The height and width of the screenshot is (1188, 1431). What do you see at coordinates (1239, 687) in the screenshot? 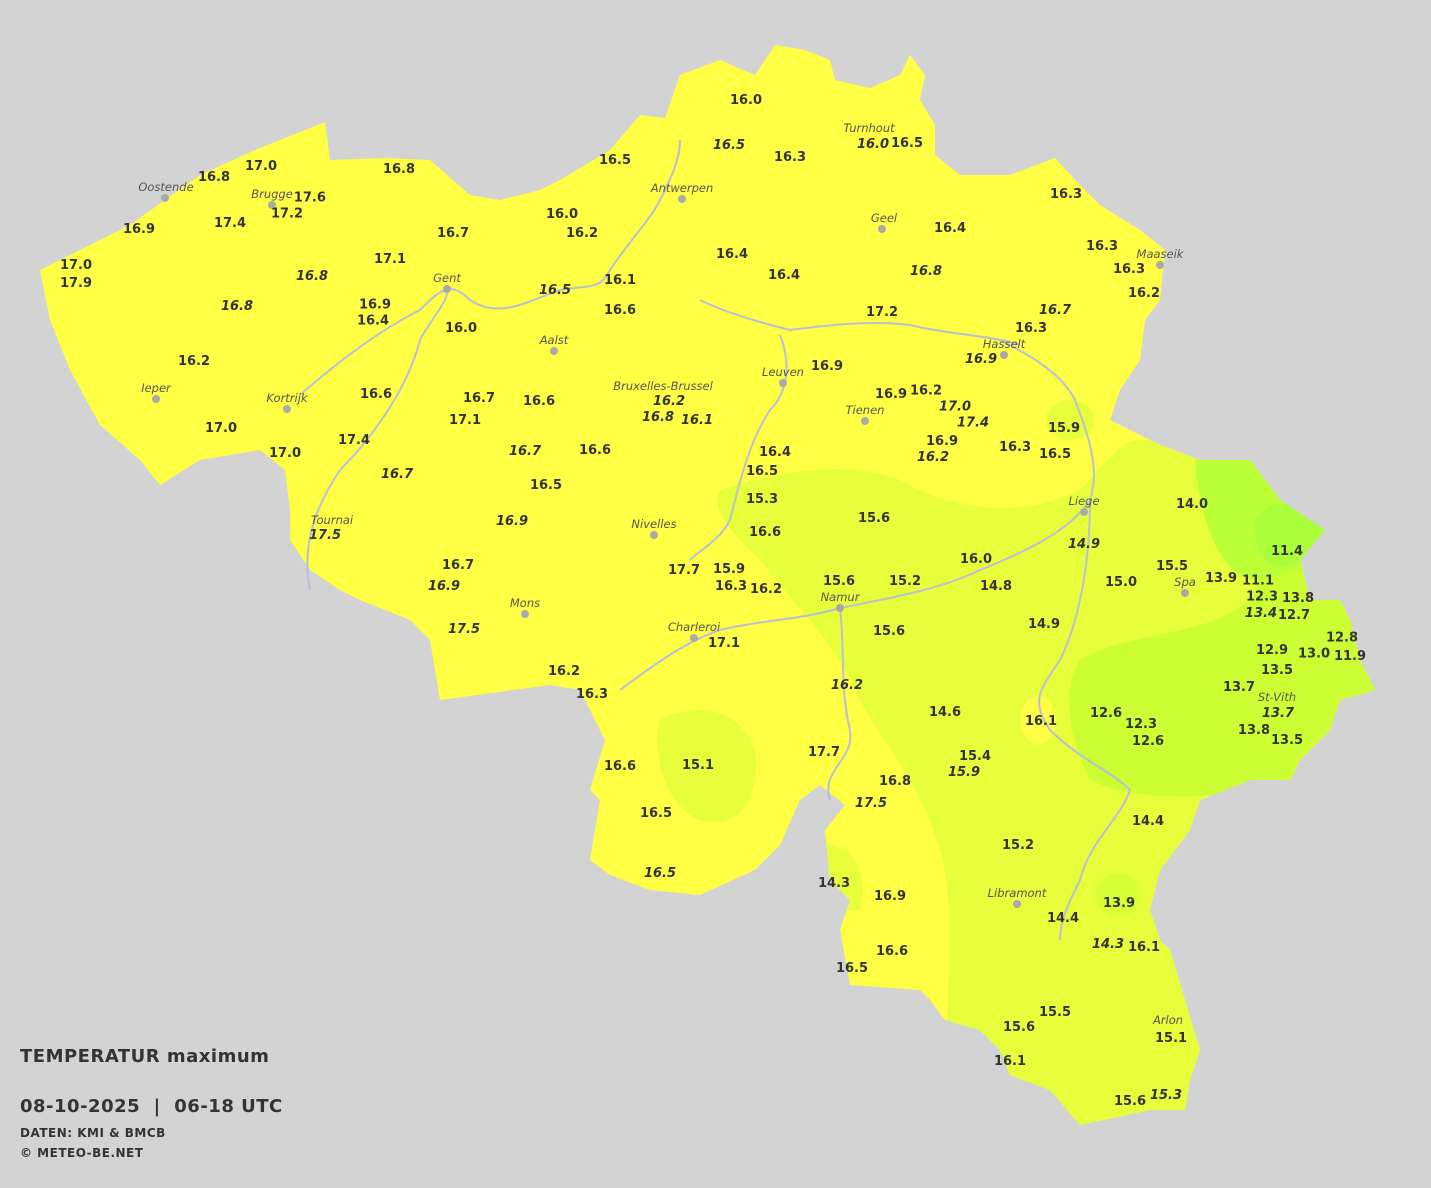
I see `station-temperature: 13.7` at bounding box center [1239, 687].